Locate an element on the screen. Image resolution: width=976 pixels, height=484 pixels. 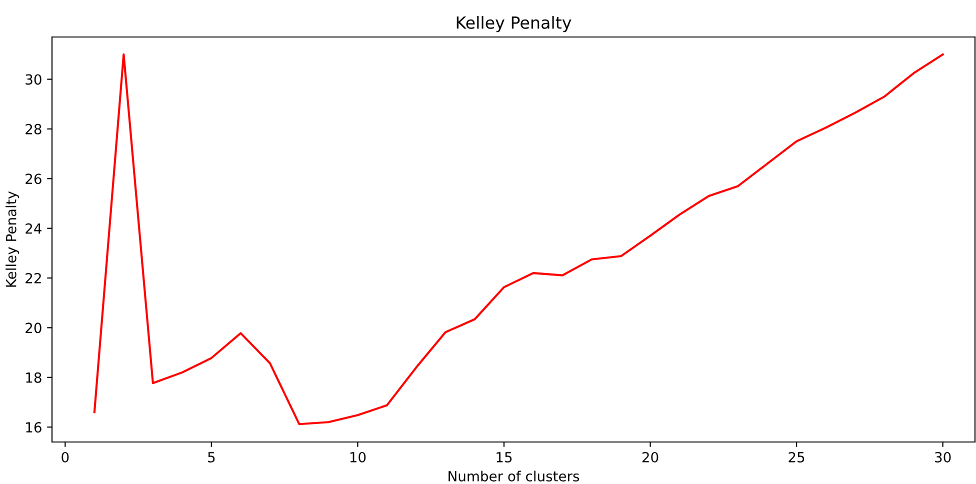
y-tick-label: 18 is located at coordinates (34, 377).